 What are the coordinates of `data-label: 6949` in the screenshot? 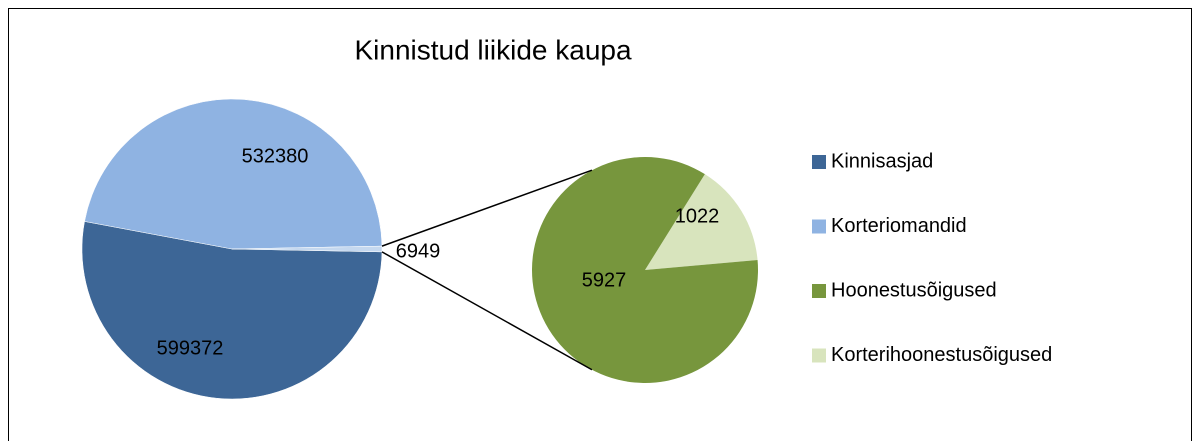 It's located at (418, 251).